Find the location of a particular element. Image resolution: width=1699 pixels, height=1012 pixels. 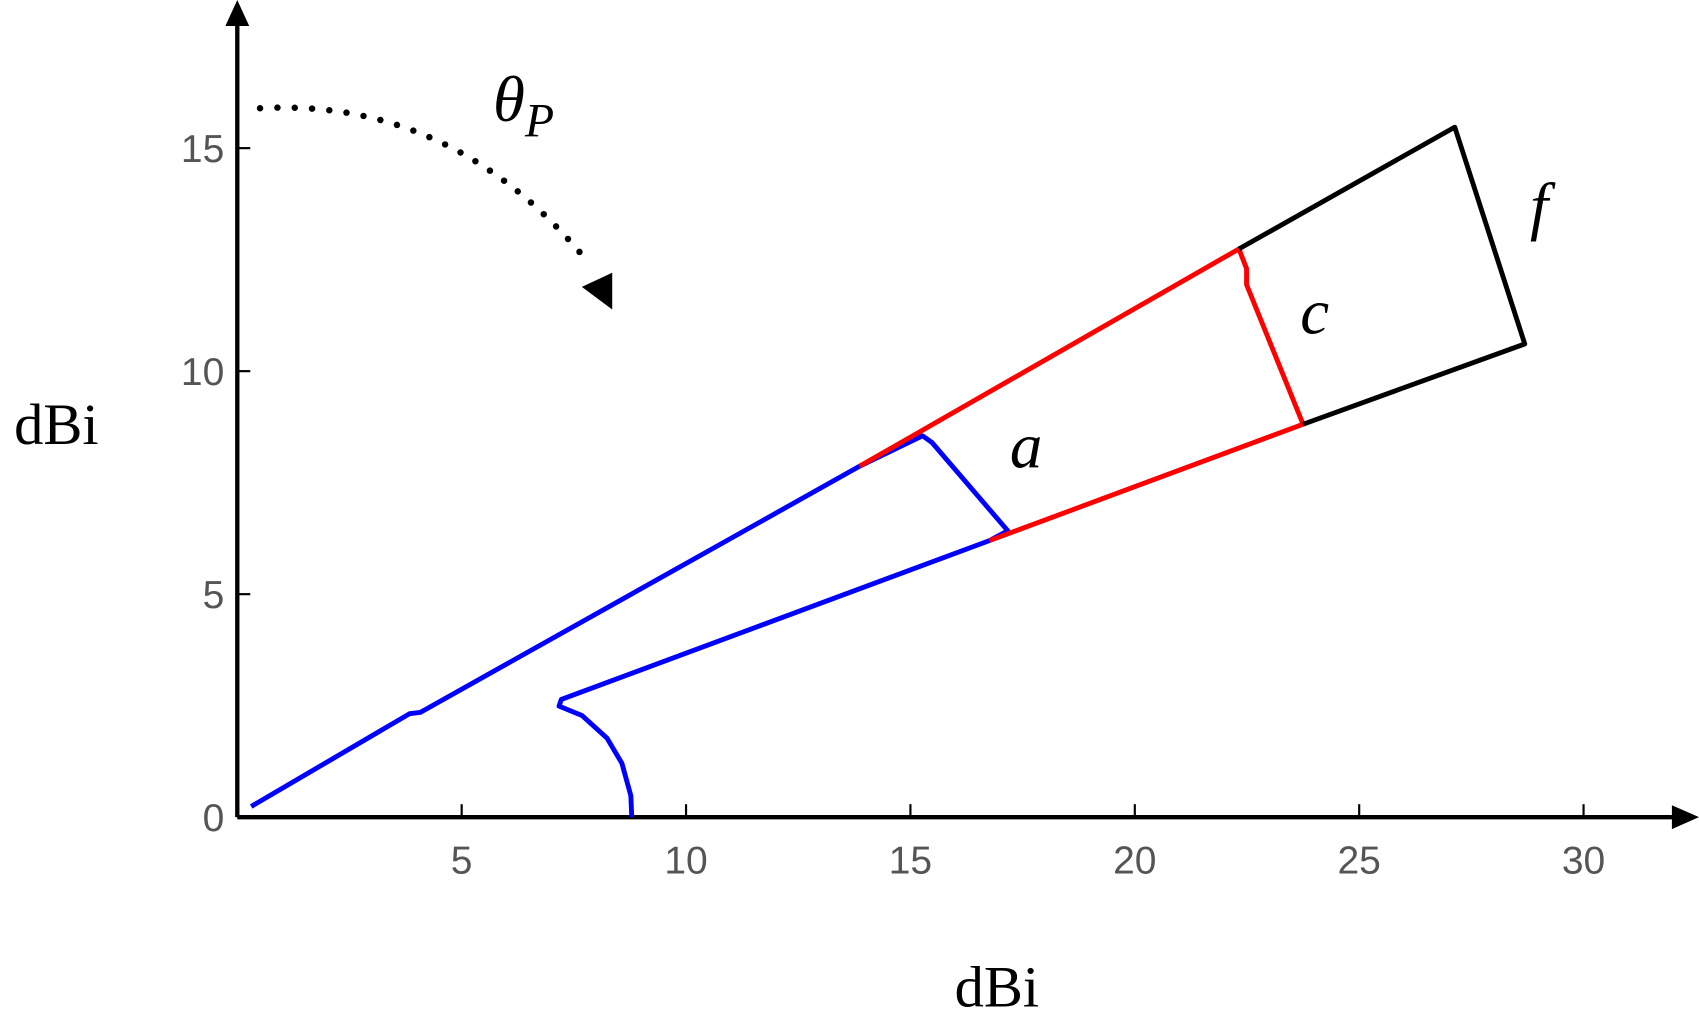

annotation: c is located at coordinates (1314, 312).